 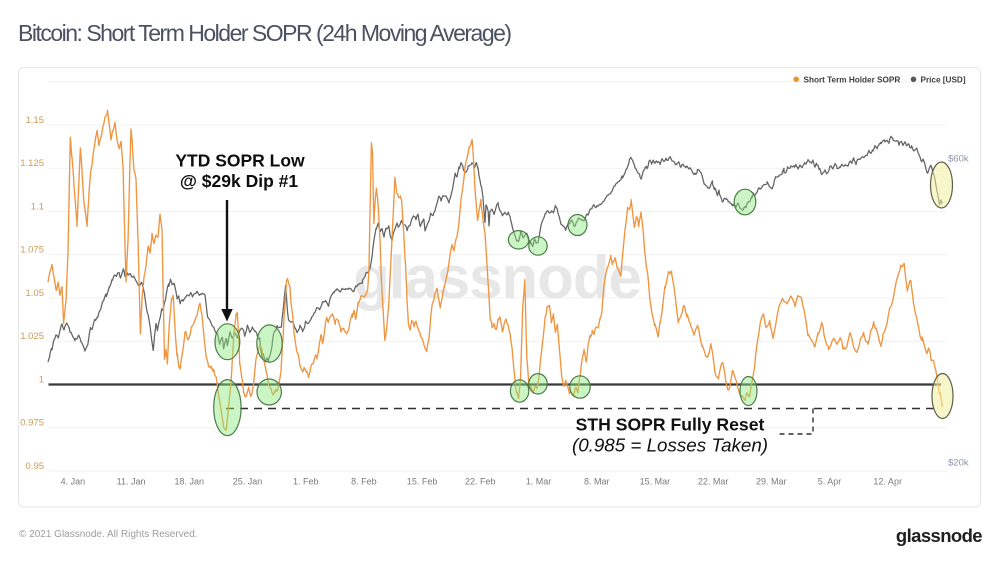 I want to click on svg-text: 5. Apr, so click(x=830, y=482).